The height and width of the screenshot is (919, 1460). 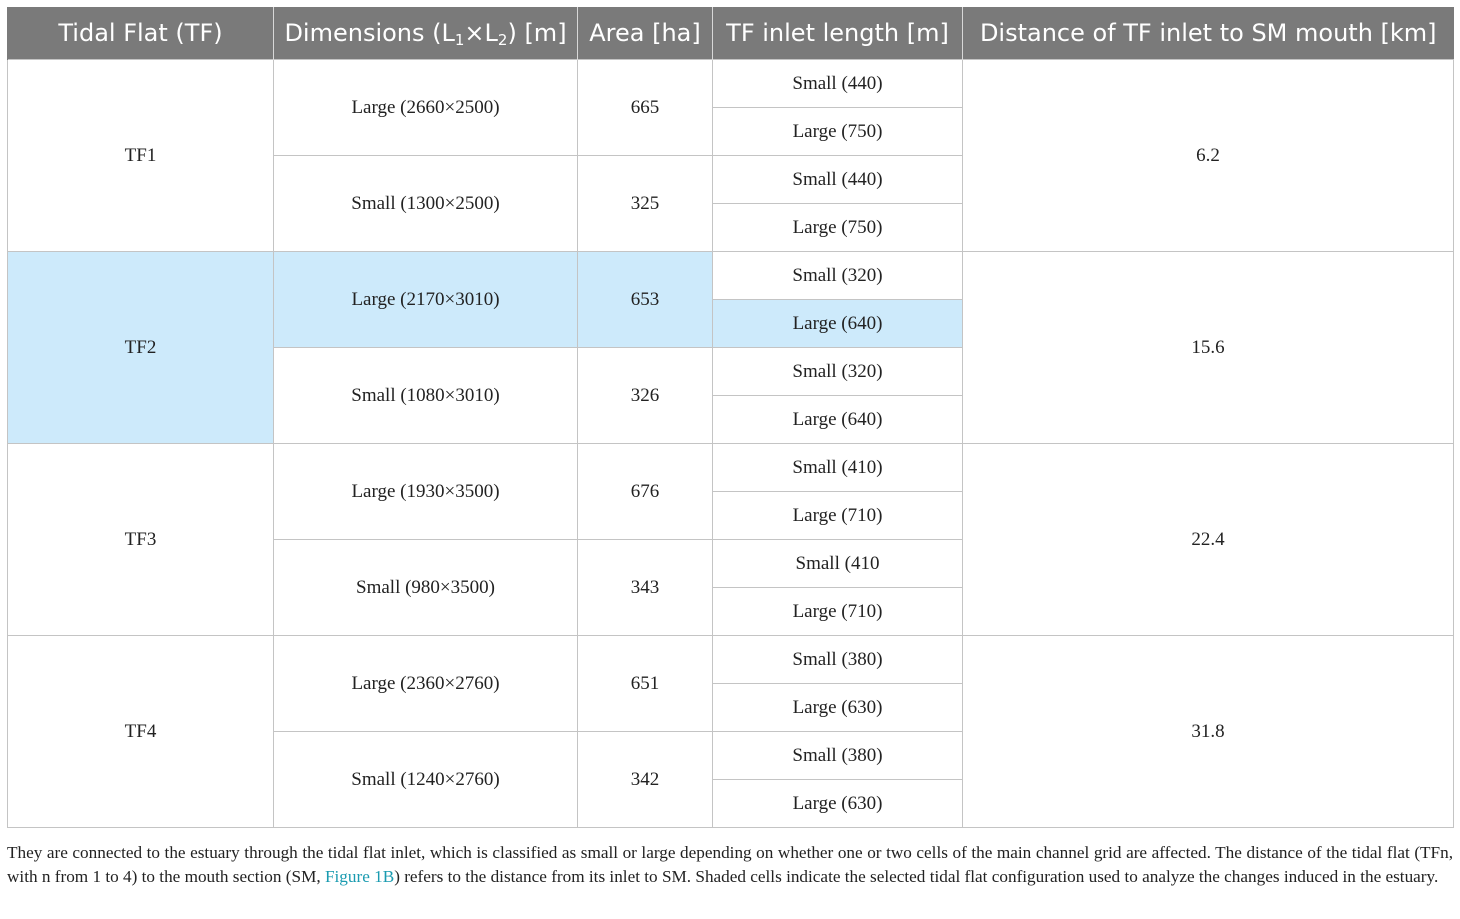 I want to click on area-cell: 343, so click(x=645, y=587).